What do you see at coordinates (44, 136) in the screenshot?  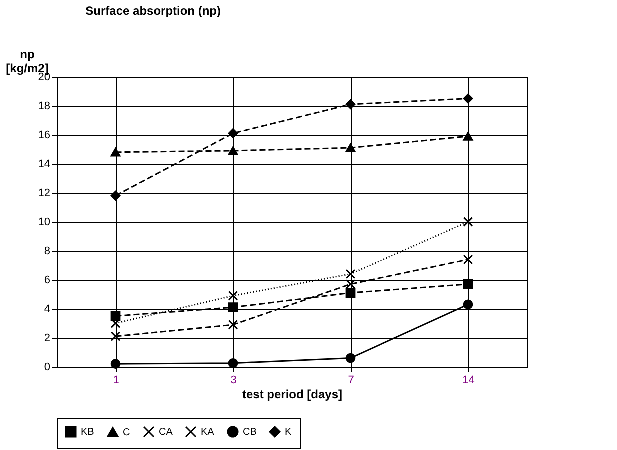 I see `y-tick-label: 16` at bounding box center [44, 136].